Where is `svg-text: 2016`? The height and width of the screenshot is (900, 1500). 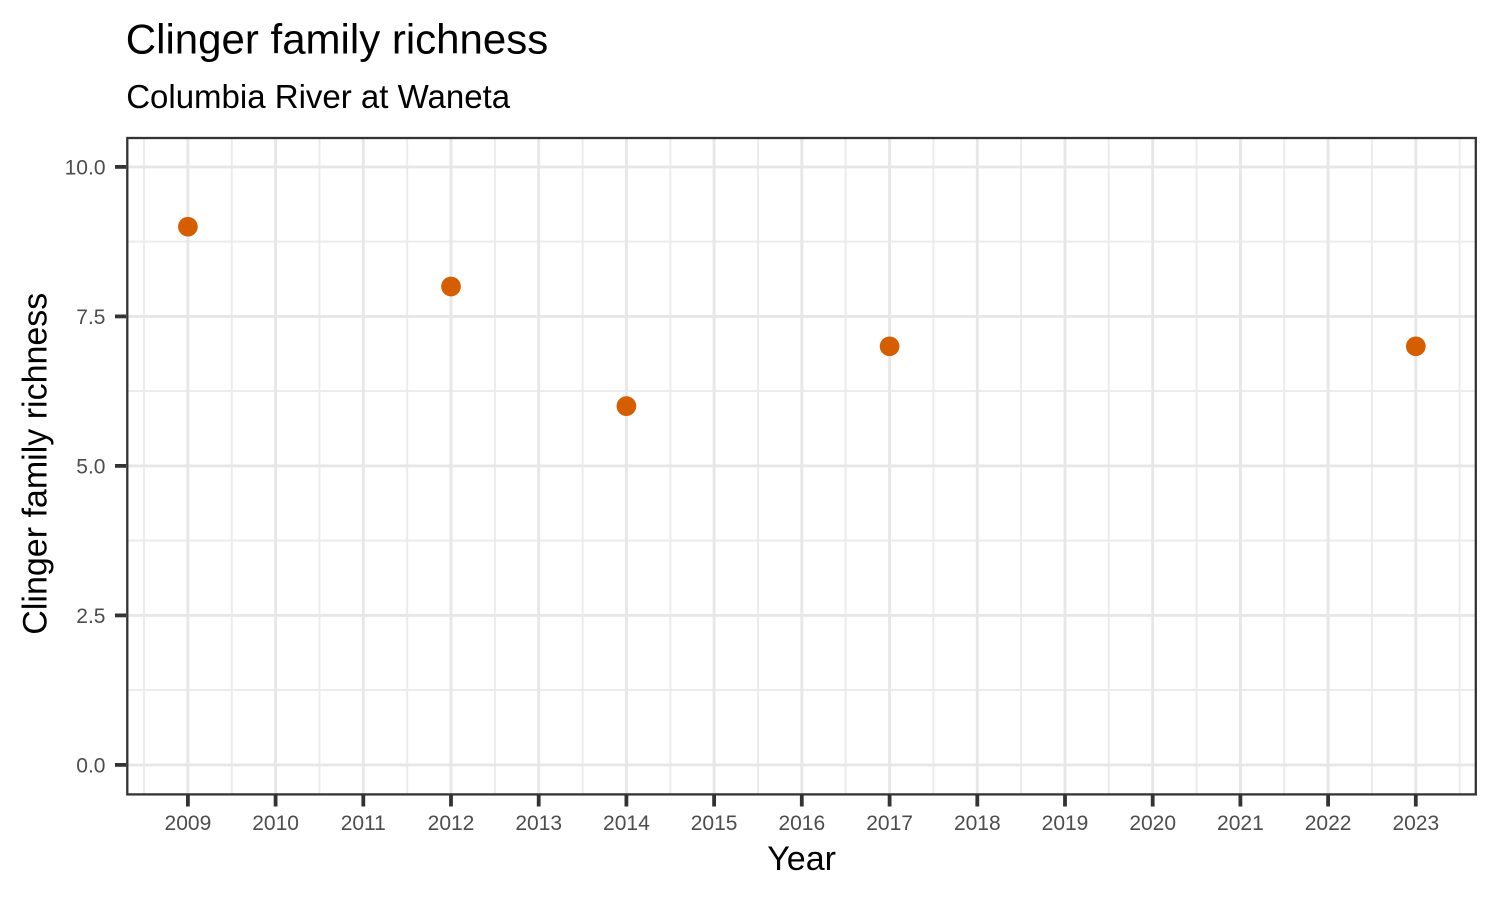 svg-text: 2016 is located at coordinates (801, 823).